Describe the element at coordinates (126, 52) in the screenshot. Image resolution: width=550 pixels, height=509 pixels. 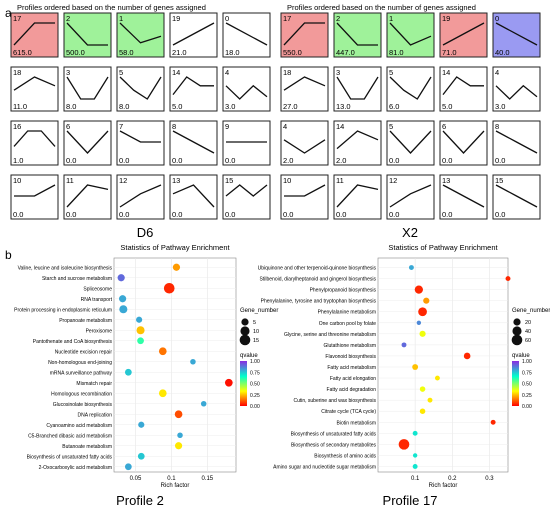
I see `profile-count-label: 58.0` at that location.